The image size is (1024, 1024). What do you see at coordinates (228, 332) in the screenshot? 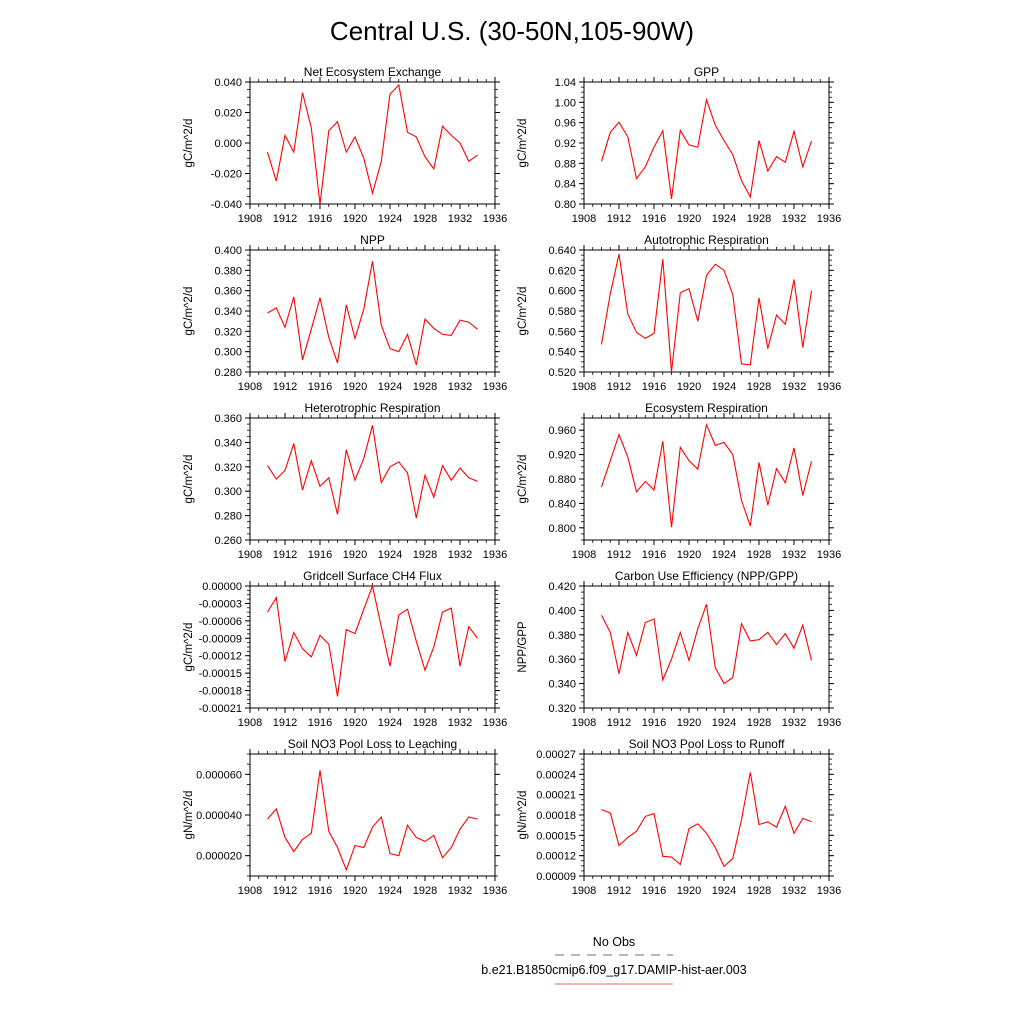
I see `y-tick-label: 0.320` at bounding box center [228, 332].